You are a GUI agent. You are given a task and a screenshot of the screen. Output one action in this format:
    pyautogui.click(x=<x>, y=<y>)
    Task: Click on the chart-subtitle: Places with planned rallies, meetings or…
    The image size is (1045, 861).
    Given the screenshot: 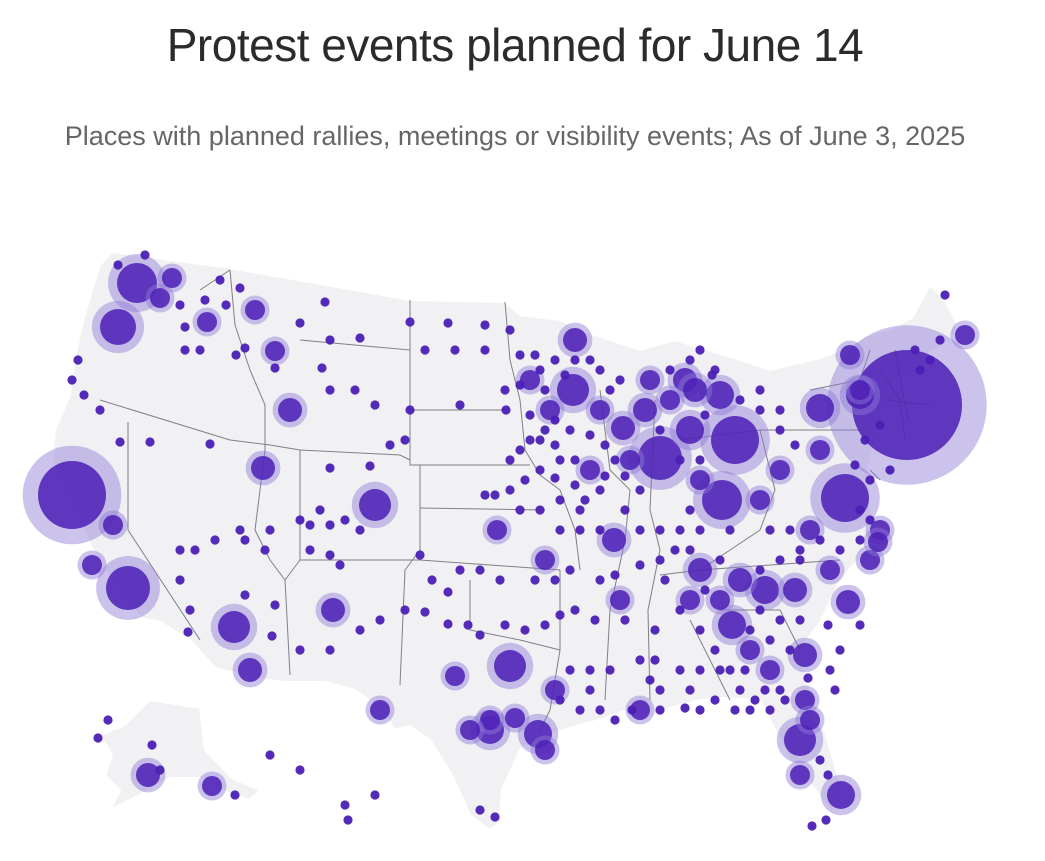 What is the action you would take?
    pyautogui.click(x=515, y=136)
    